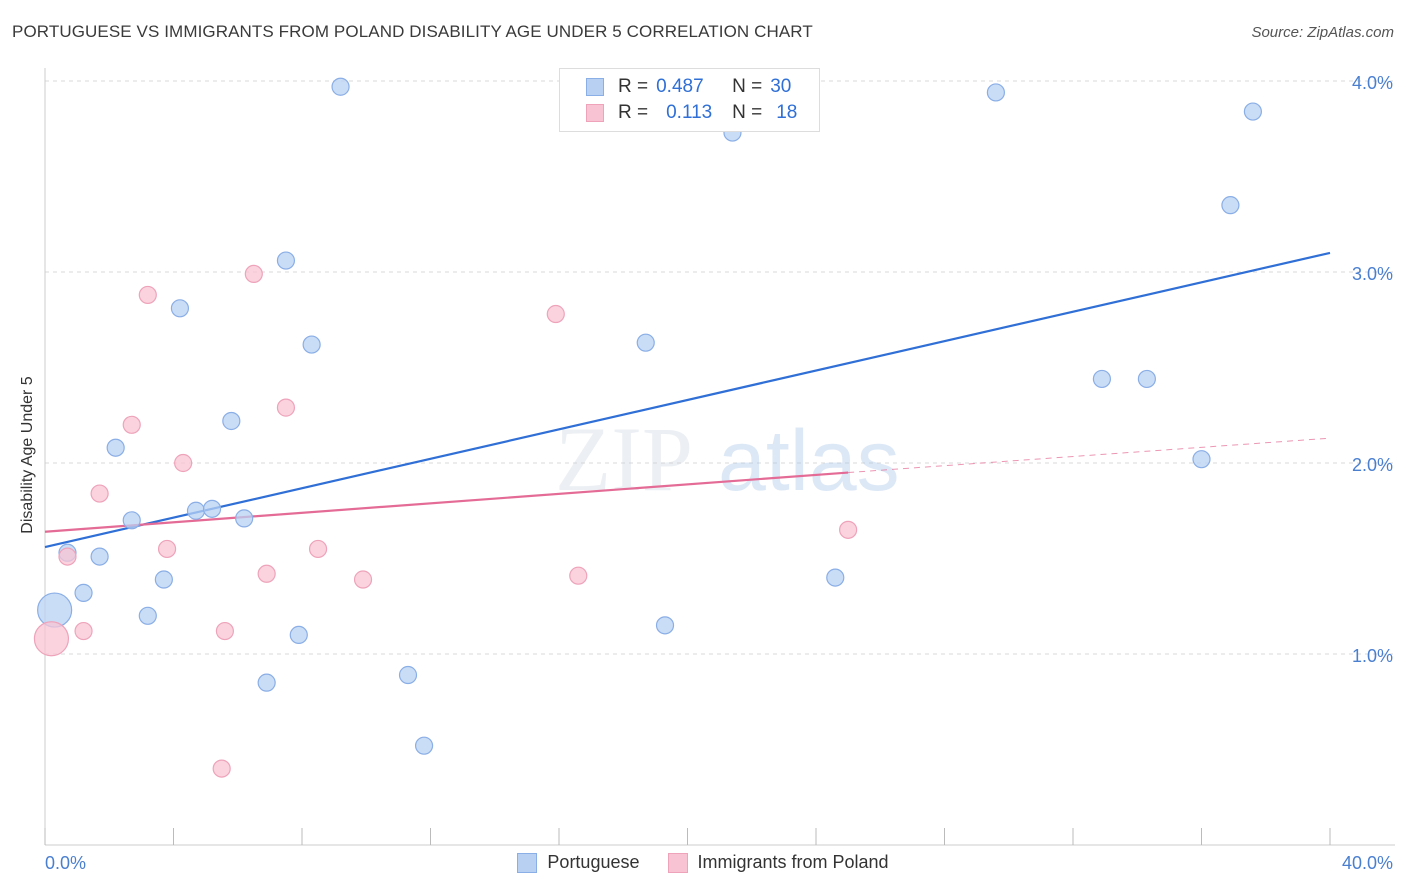 The width and height of the screenshot is (1406, 892). What do you see at coordinates (689, 100) in the screenshot?
I see `correlation-legend: R = 0.487 N = 30 R = 0.113 N = 18` at bounding box center [689, 100].